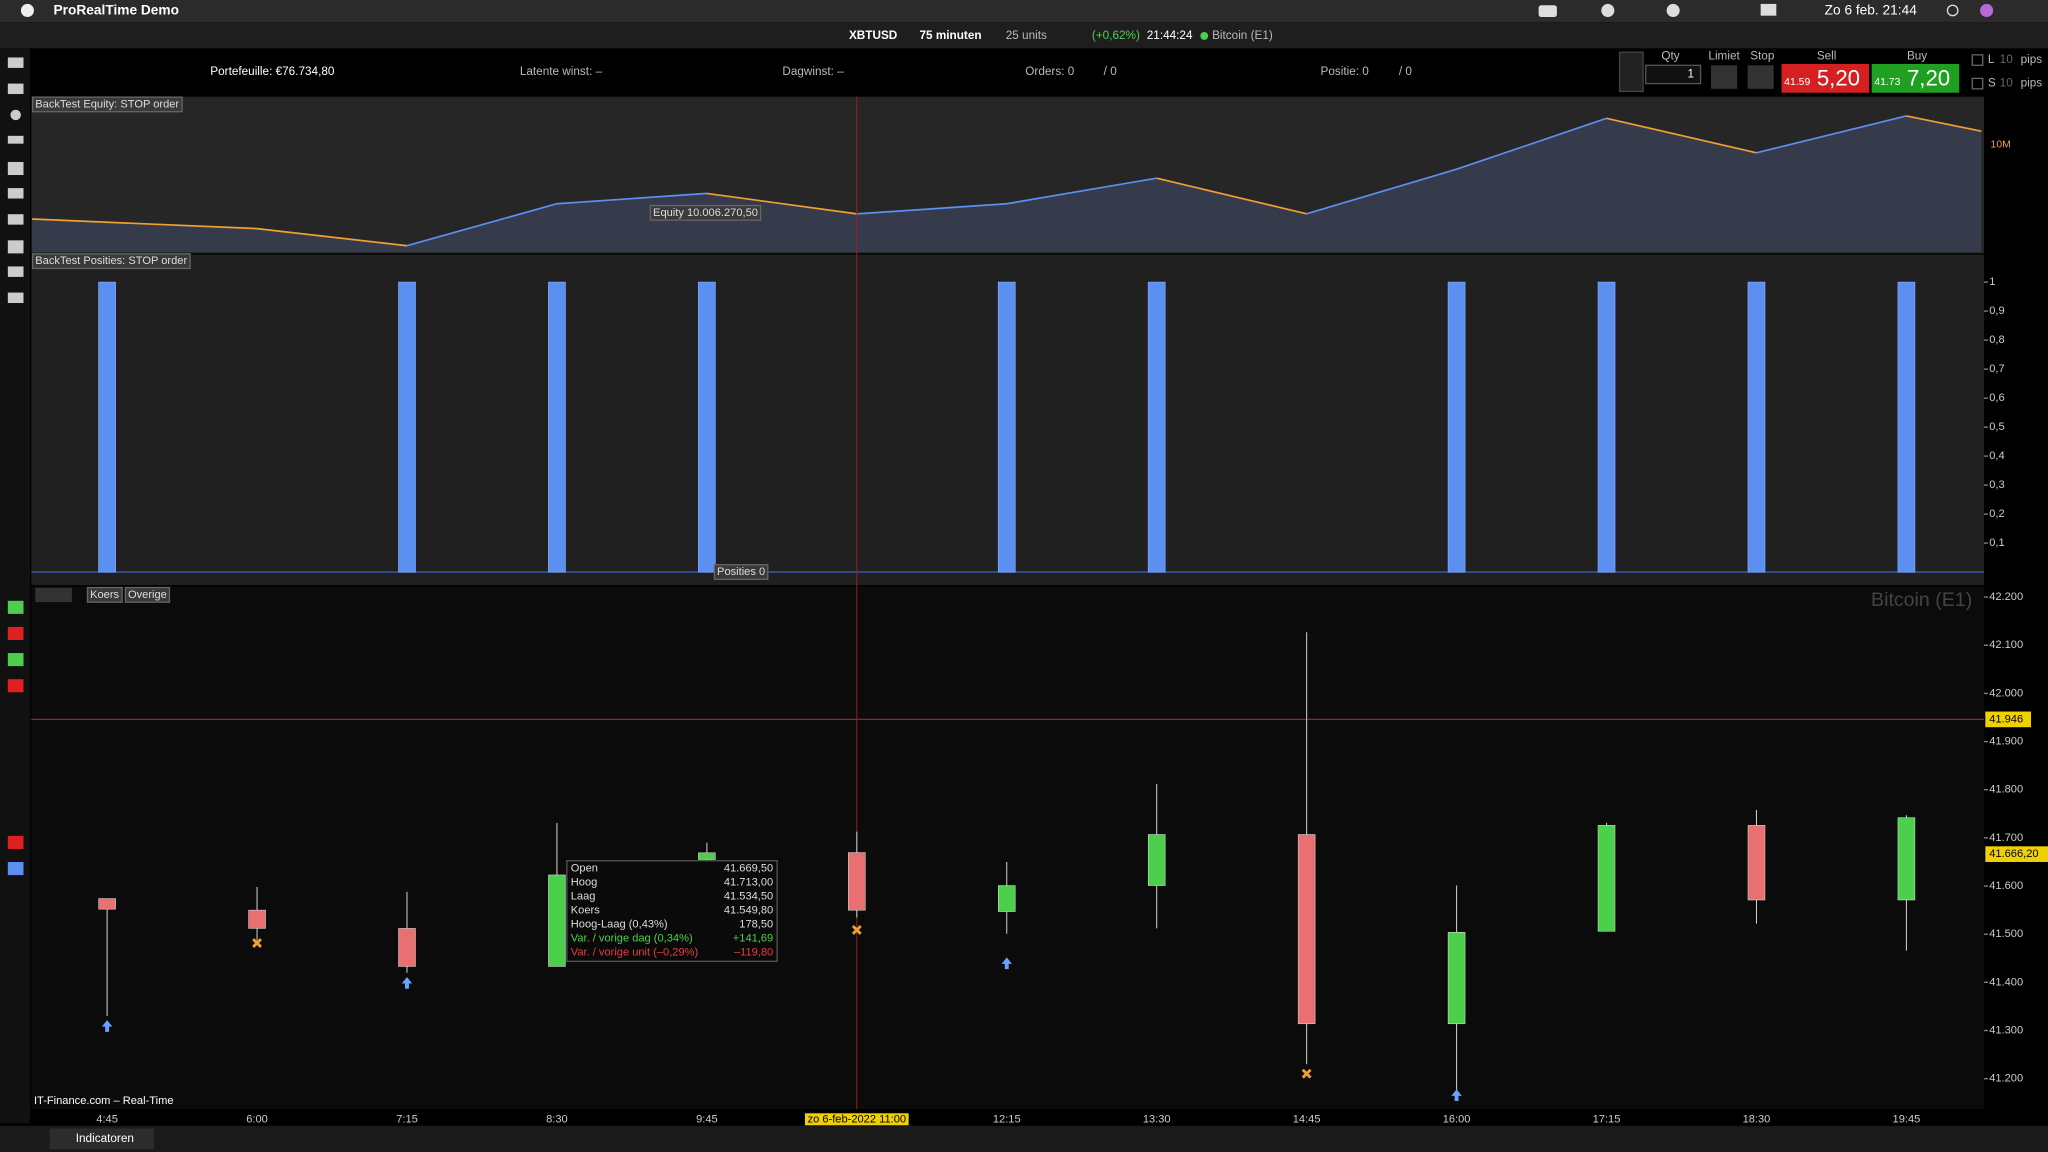 Image resolution: width=2048 pixels, height=1152 pixels. What do you see at coordinates (1977, 83) in the screenshot?
I see `s-checkbox` at bounding box center [1977, 83].